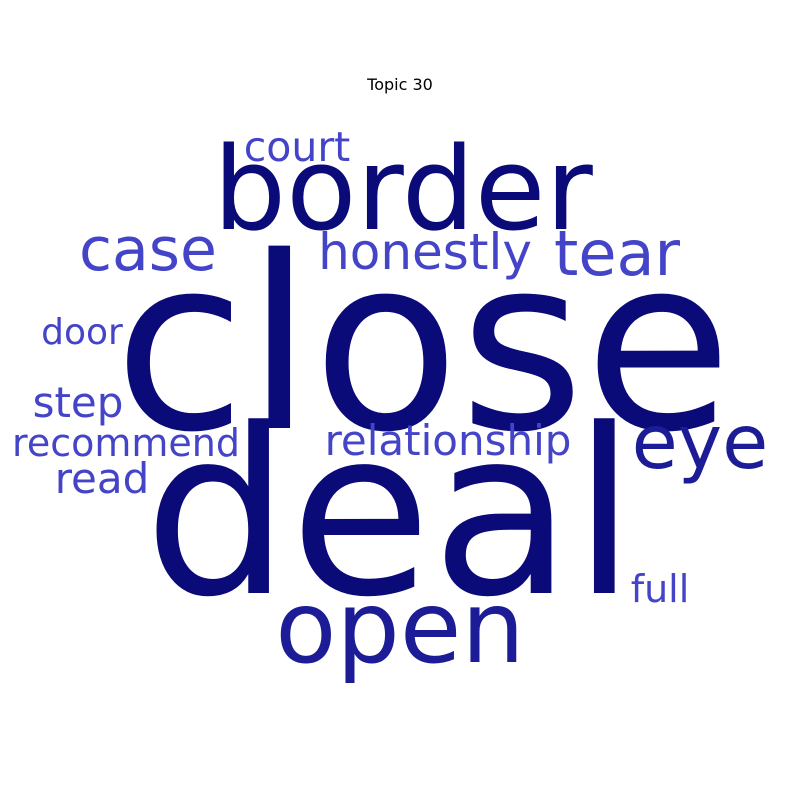  Describe the element at coordinates (78, 402) in the screenshot. I see `word-step: step` at that location.